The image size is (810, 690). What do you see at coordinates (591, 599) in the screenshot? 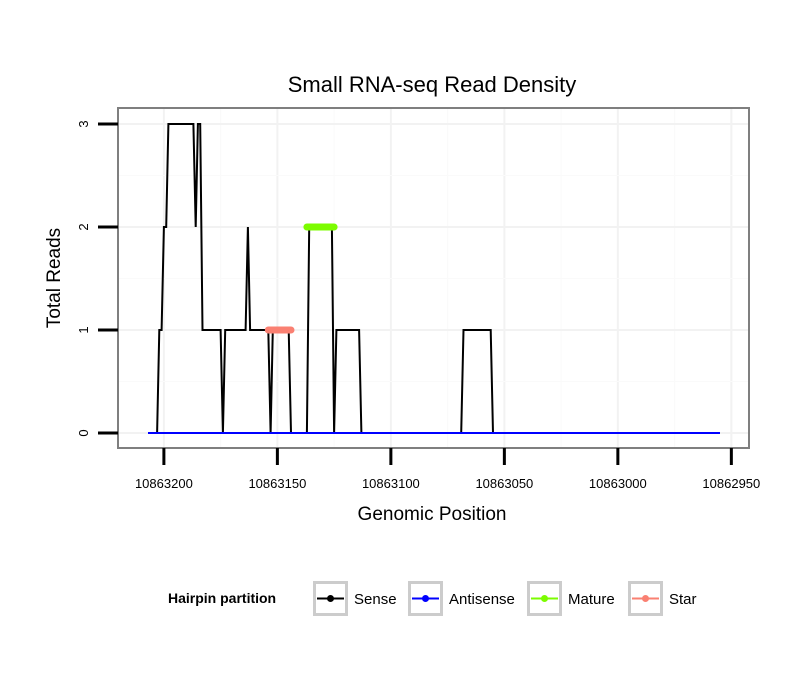
I see `legend-mature-label: Mature` at bounding box center [591, 599].